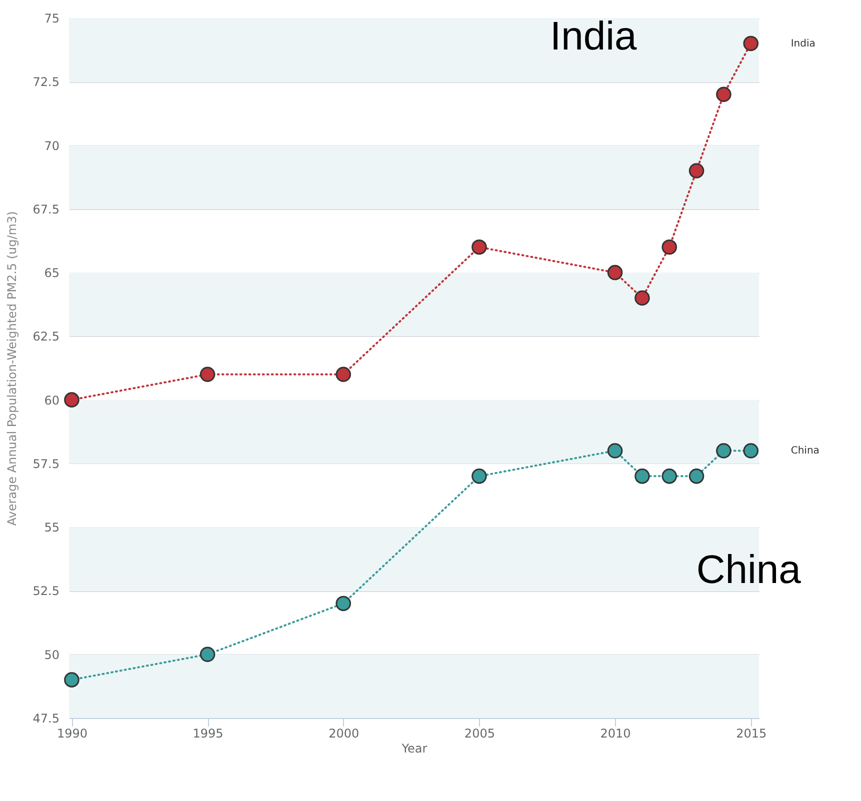  What do you see at coordinates (46, 209) in the screenshot?
I see `y-tick-label: 67.5` at bounding box center [46, 209].